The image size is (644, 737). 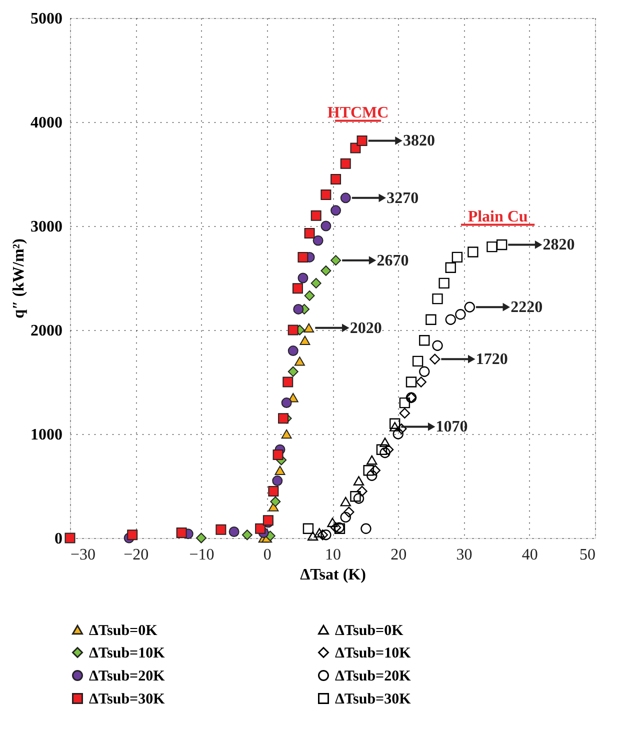 What do you see at coordinates (19, 278) in the screenshot?
I see `y-axis-title: q″ (kW/m²)` at bounding box center [19, 278].